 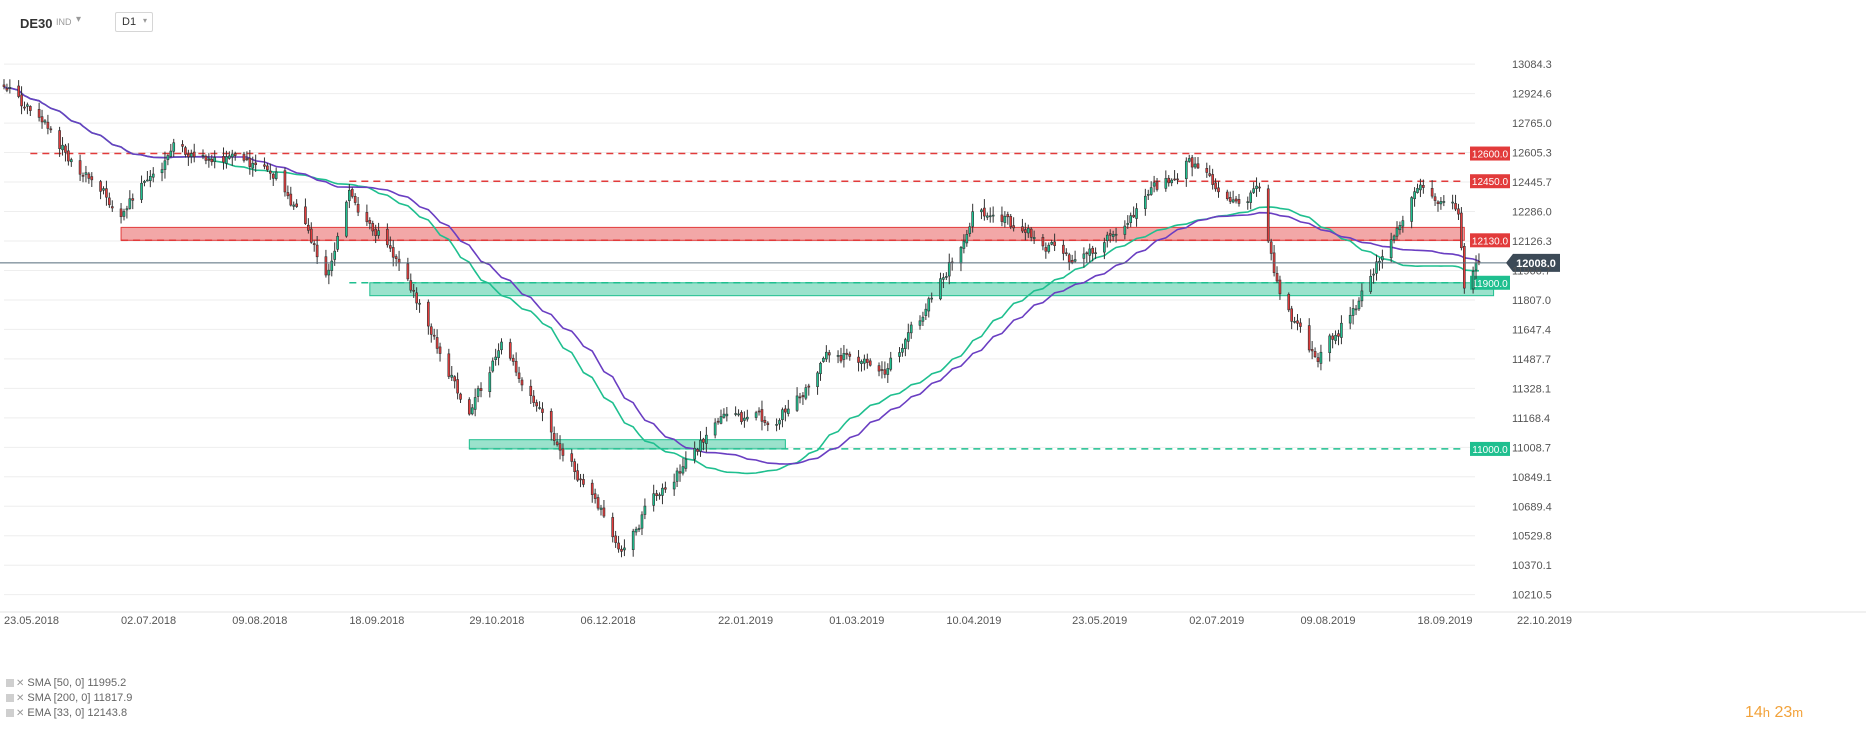 What do you see at coordinates (1490, 448) in the screenshot?
I see `level-badge` at bounding box center [1490, 448].